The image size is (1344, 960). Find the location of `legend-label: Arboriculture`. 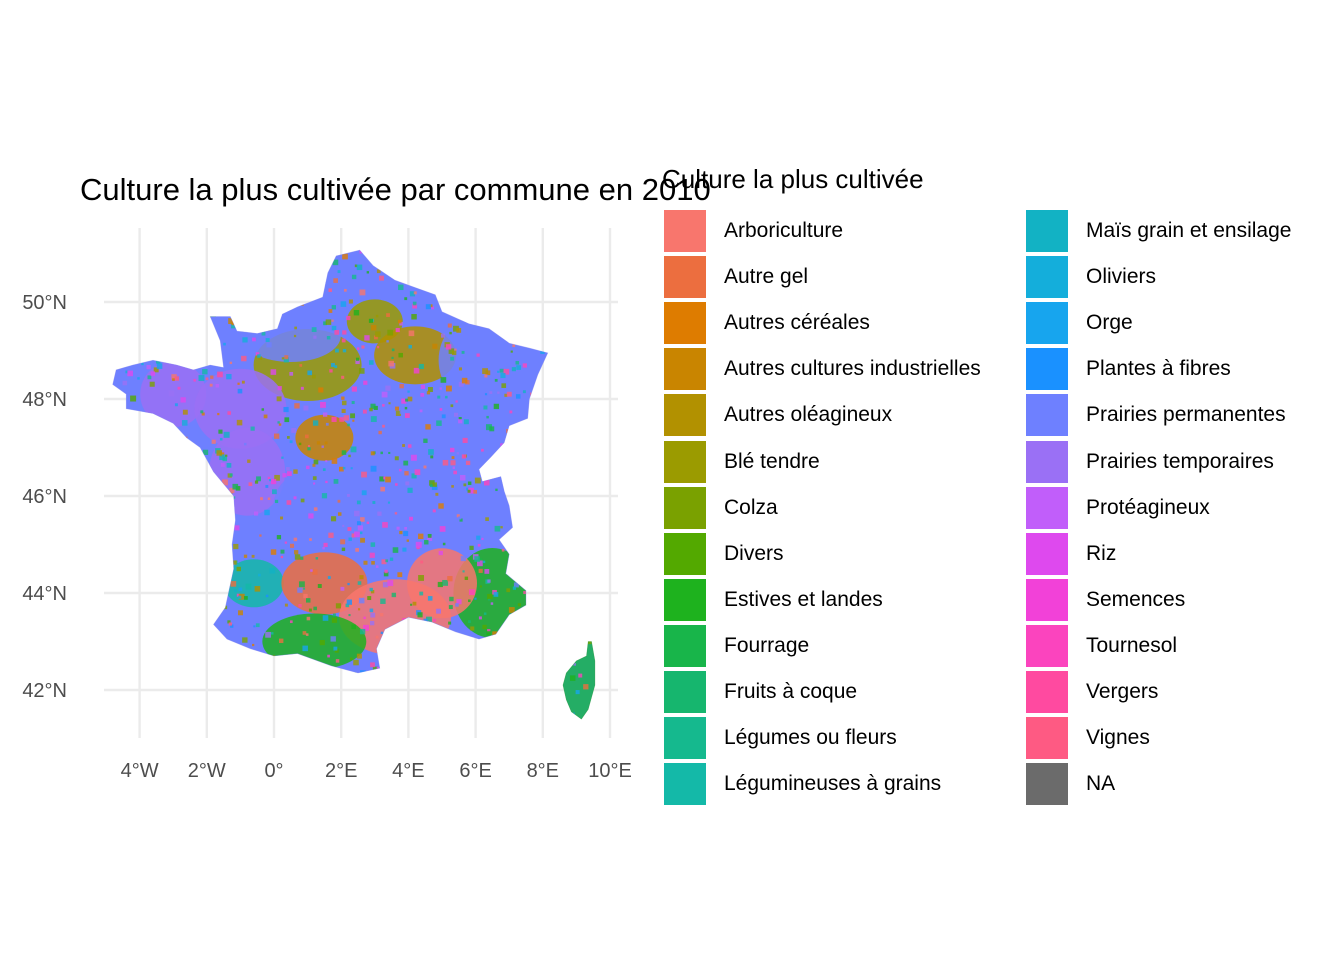

legend-label: Arboriculture is located at coordinates (784, 230).